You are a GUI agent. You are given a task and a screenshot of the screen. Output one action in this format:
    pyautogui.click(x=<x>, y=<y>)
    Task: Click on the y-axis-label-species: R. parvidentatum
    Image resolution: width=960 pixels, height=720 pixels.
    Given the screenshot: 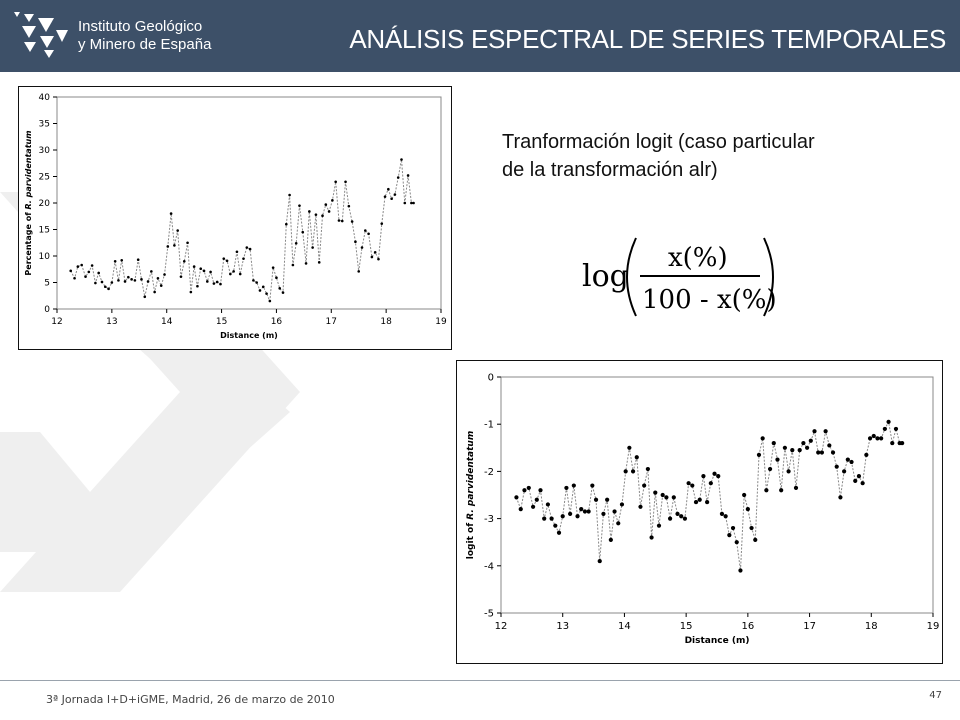 What is the action you would take?
    pyautogui.click(x=28, y=169)
    